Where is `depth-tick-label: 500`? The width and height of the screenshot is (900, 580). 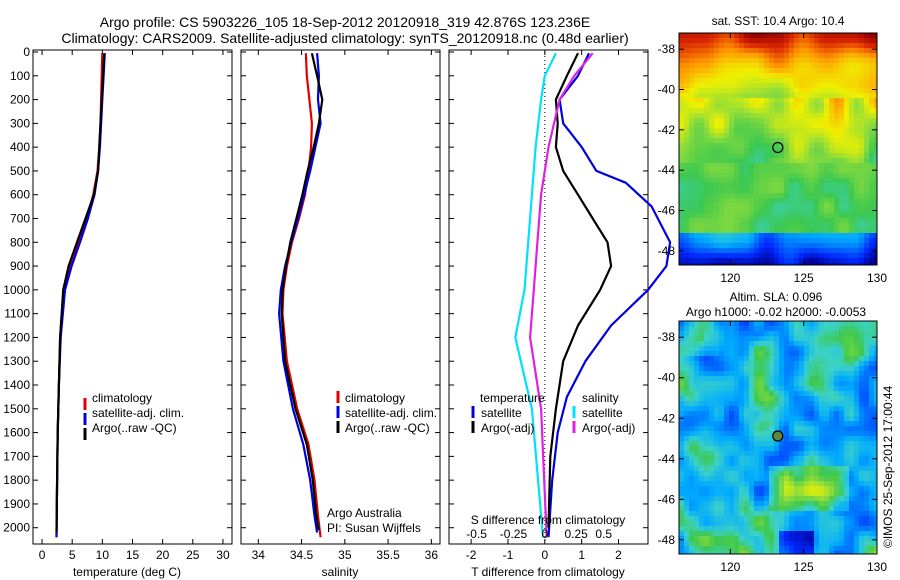 depth-tick-label: 500 is located at coordinates (20, 171).